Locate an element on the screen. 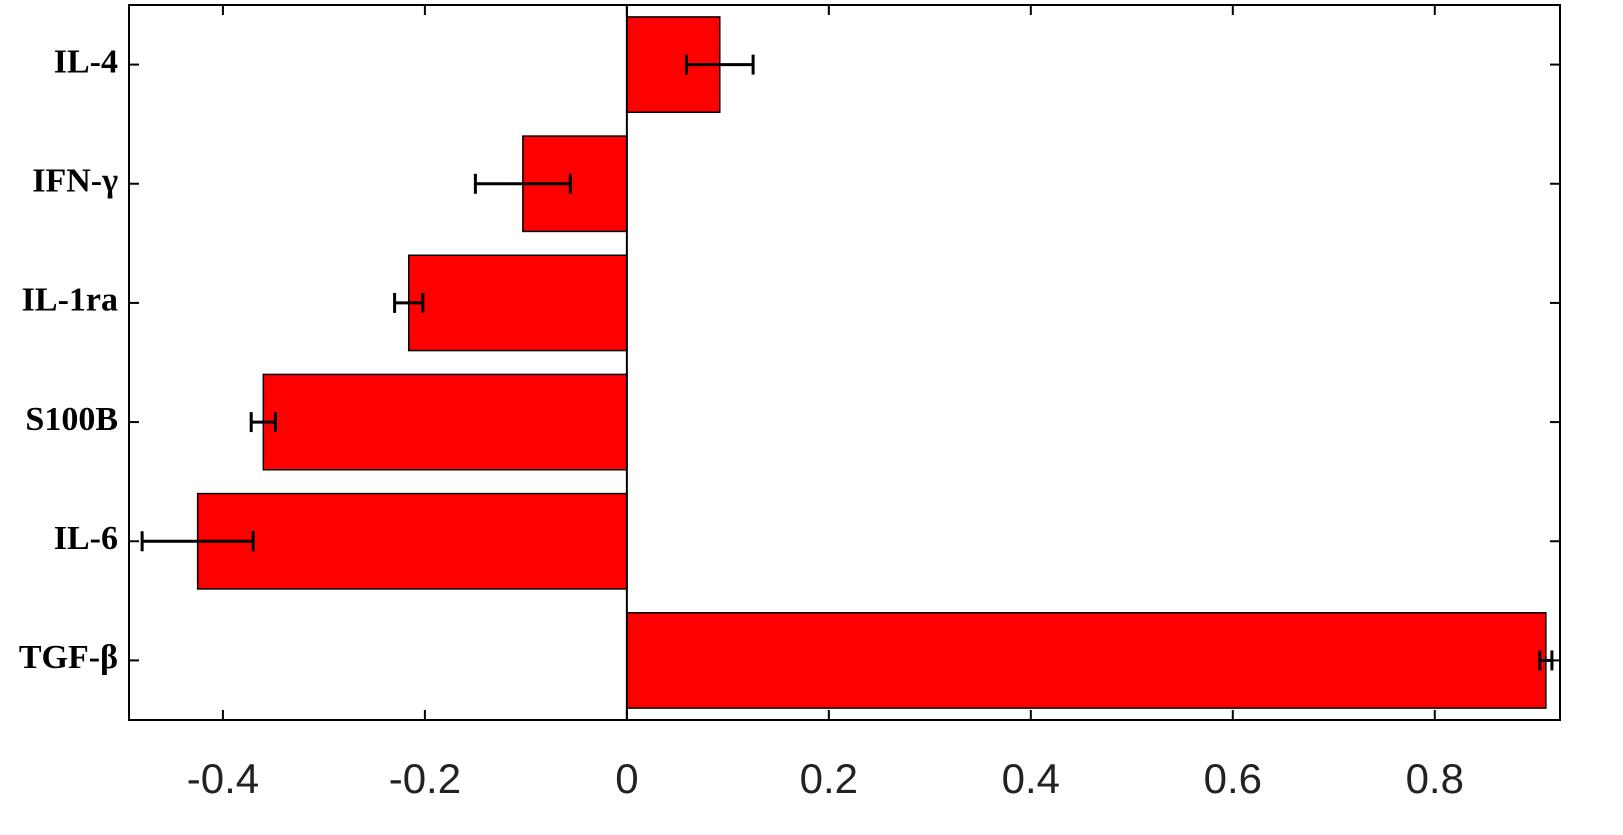 This screenshot has width=1623, height=835. x-tick-label: 0.8 is located at coordinates (1435, 778).